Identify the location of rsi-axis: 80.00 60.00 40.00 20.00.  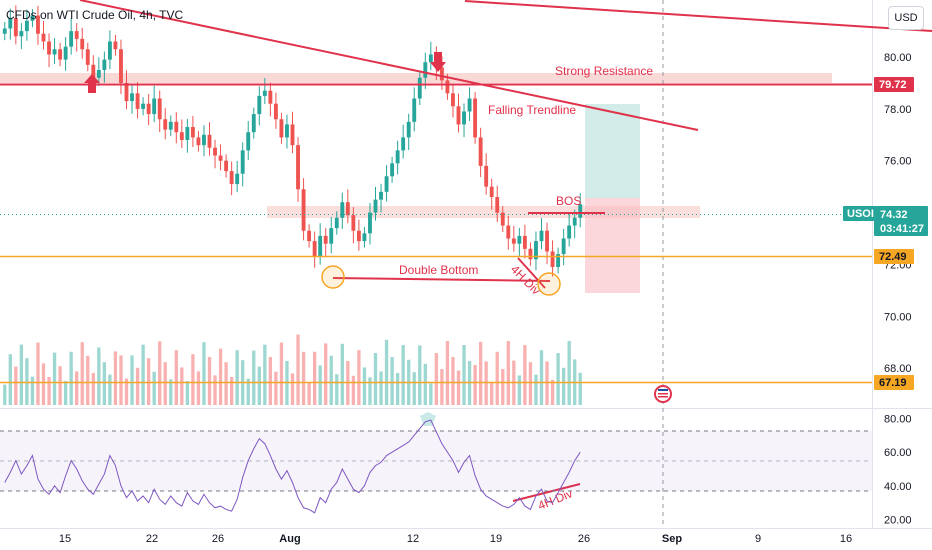
(898, 469).